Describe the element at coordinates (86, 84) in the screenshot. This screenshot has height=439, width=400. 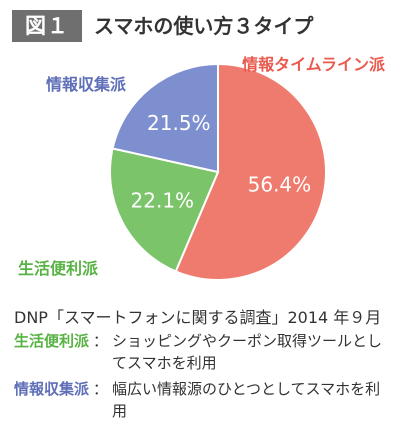
I see `slice-category-label: 情報収集派` at that location.